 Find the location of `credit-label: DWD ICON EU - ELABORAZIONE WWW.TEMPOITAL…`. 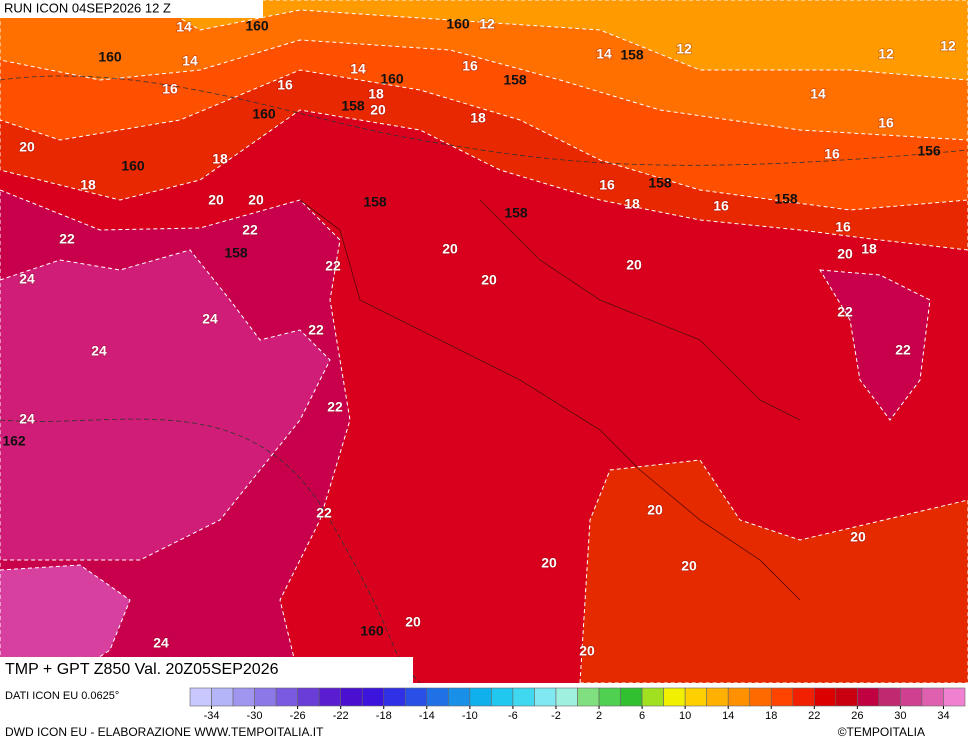

credit-label: DWD ICON EU - ELABORAZIONE WWW.TEMPOITAL… is located at coordinates (164, 732).